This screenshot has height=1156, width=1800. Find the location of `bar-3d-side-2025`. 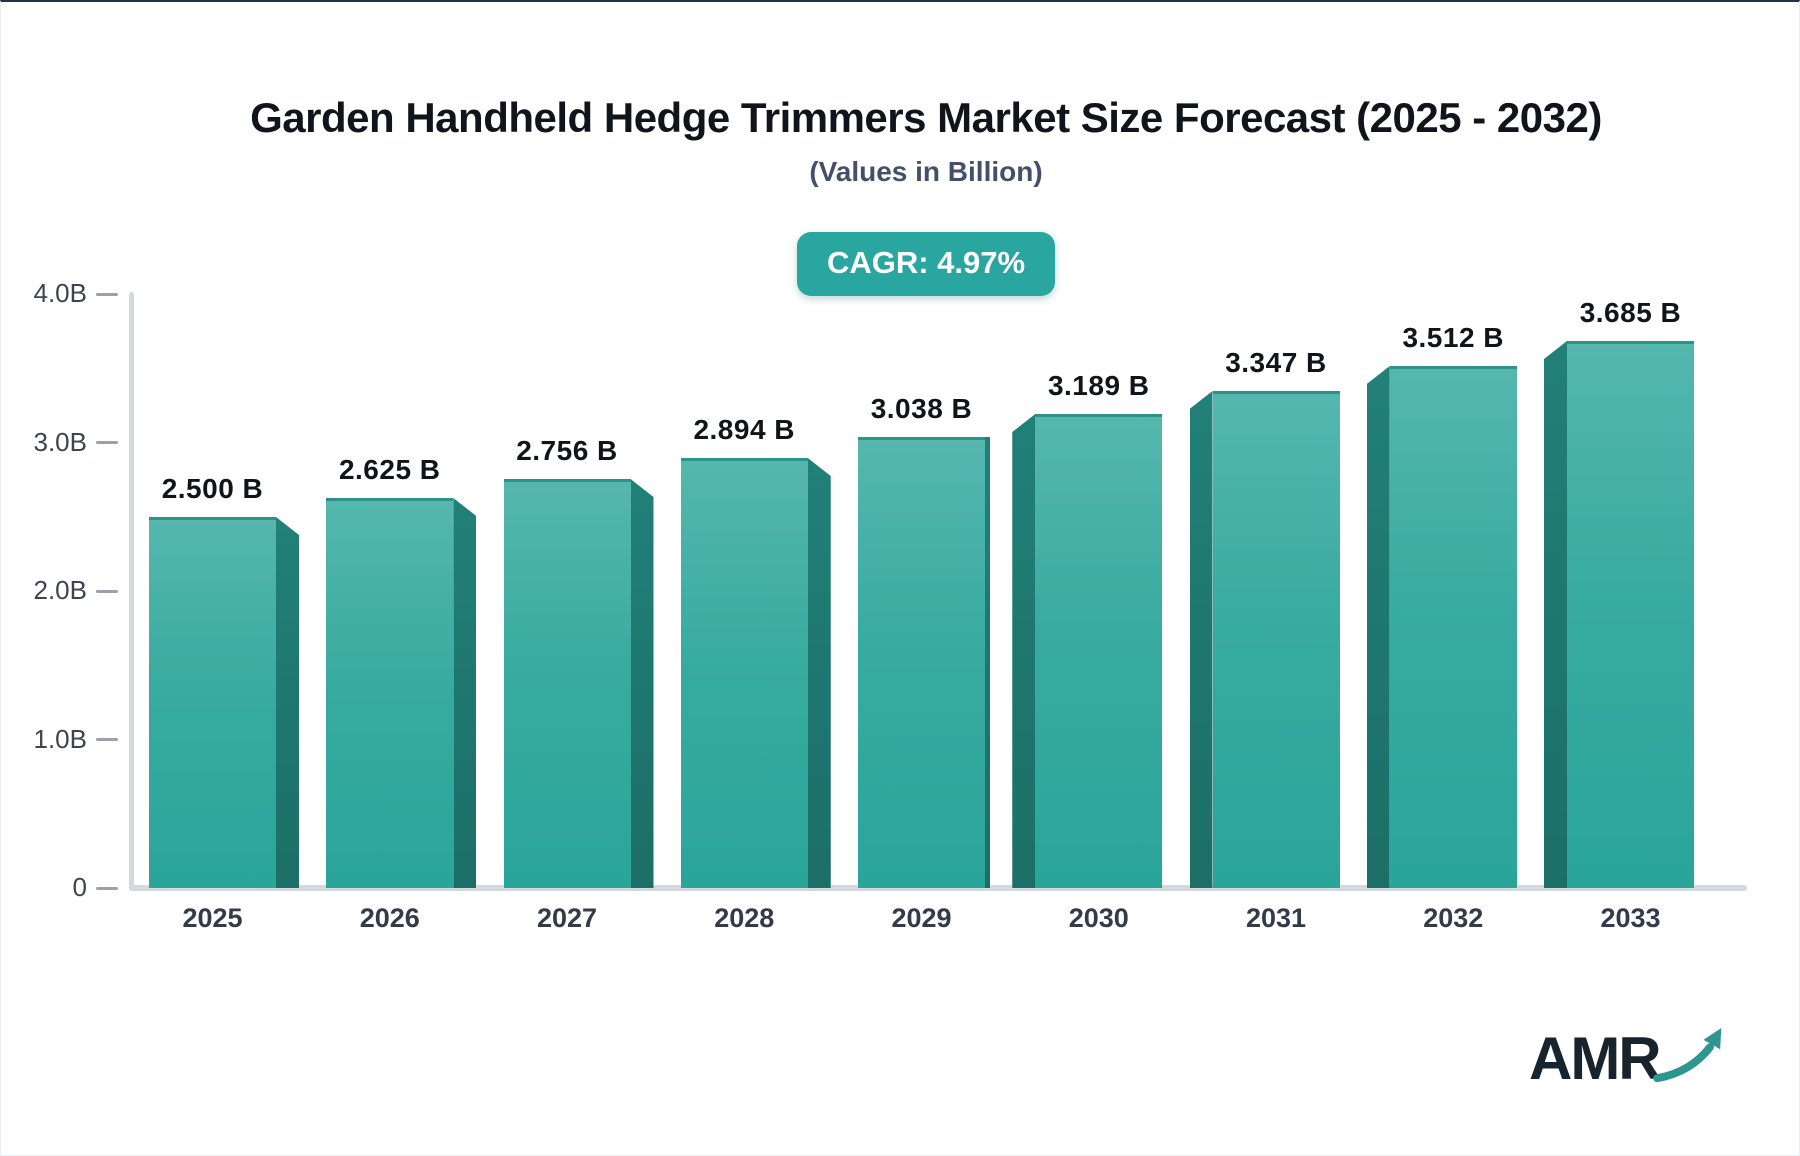

bar-3d-side-2025 is located at coordinates (287, 702).